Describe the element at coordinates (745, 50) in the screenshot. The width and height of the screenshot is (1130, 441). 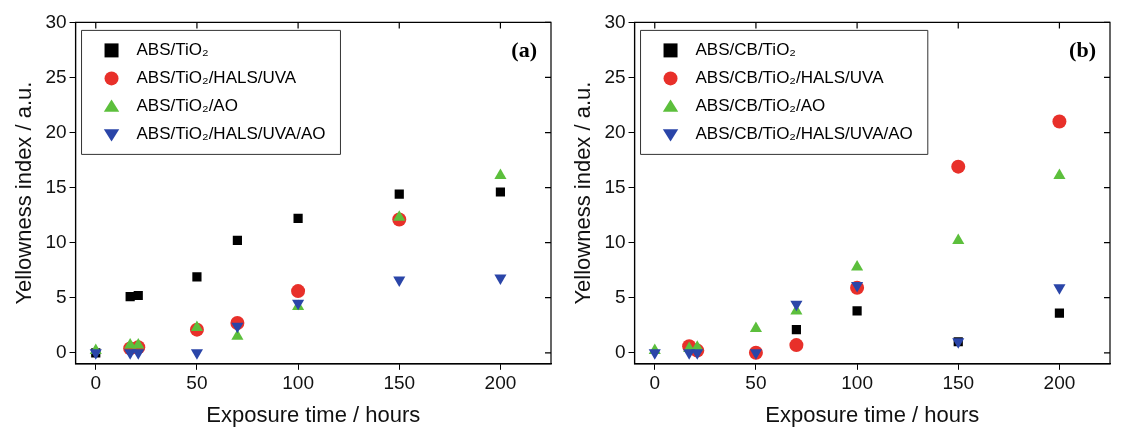
I see `legend-label: ABS/CB/TiO₂` at that location.